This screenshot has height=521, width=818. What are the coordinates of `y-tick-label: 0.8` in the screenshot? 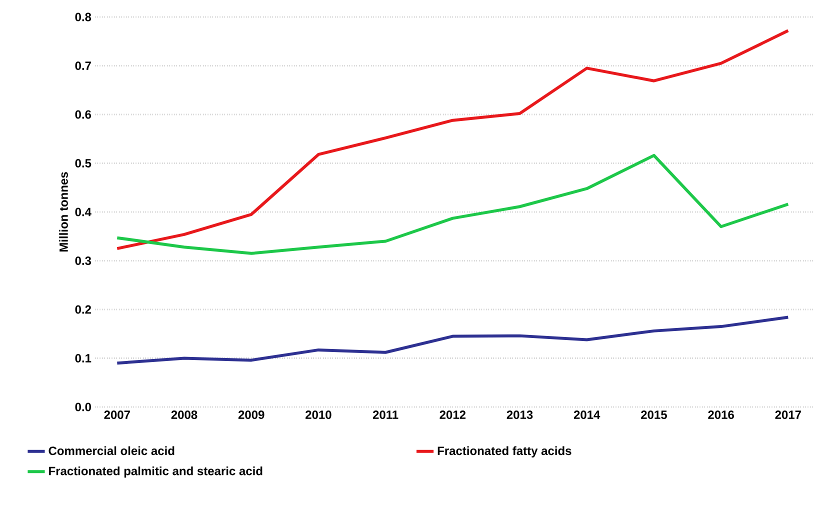 It's located at (83, 17).